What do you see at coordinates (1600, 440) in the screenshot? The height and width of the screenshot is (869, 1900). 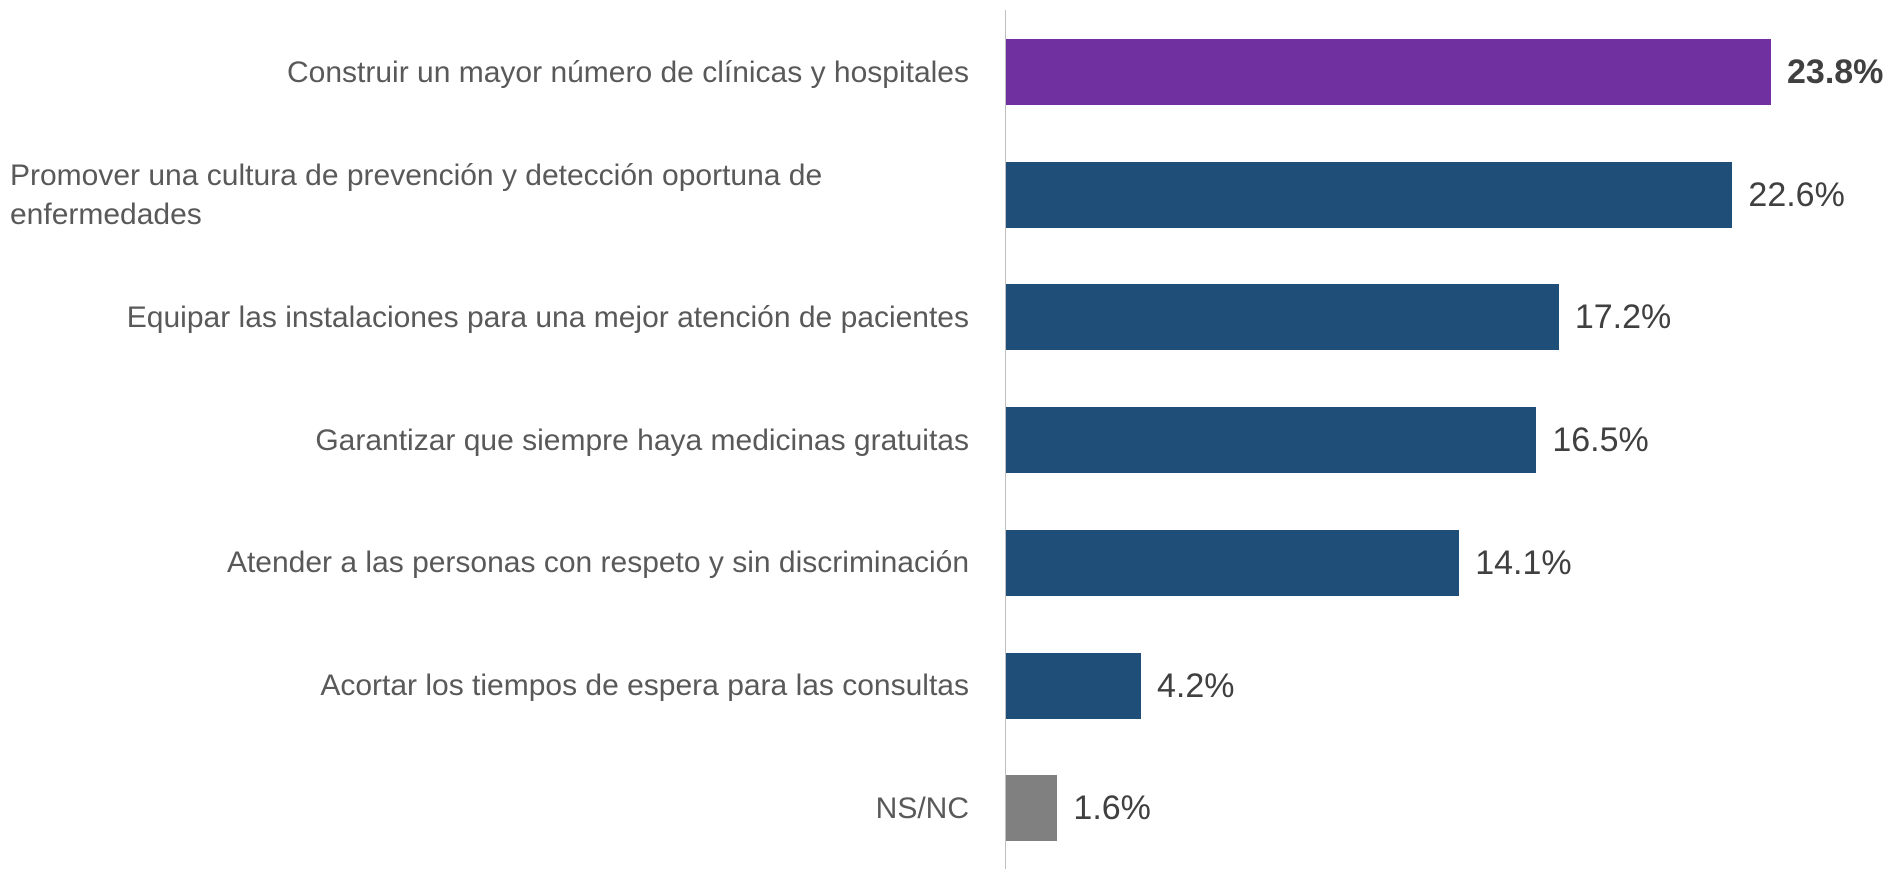 I see `value-label: 16.5%` at bounding box center [1600, 440].